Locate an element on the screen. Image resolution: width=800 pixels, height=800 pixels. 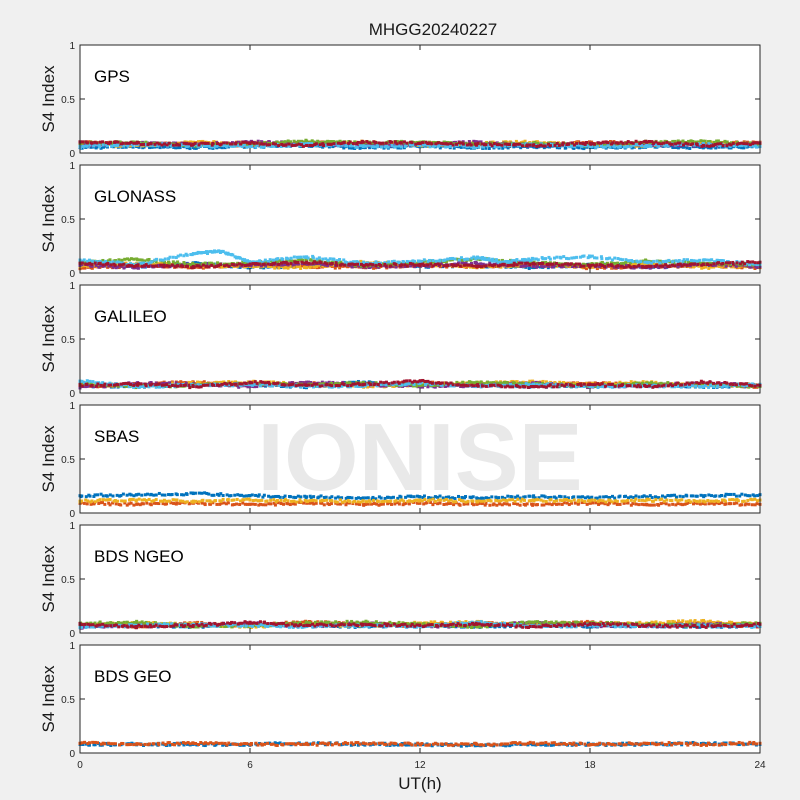
axes-background is located at coordinates (420, 339).